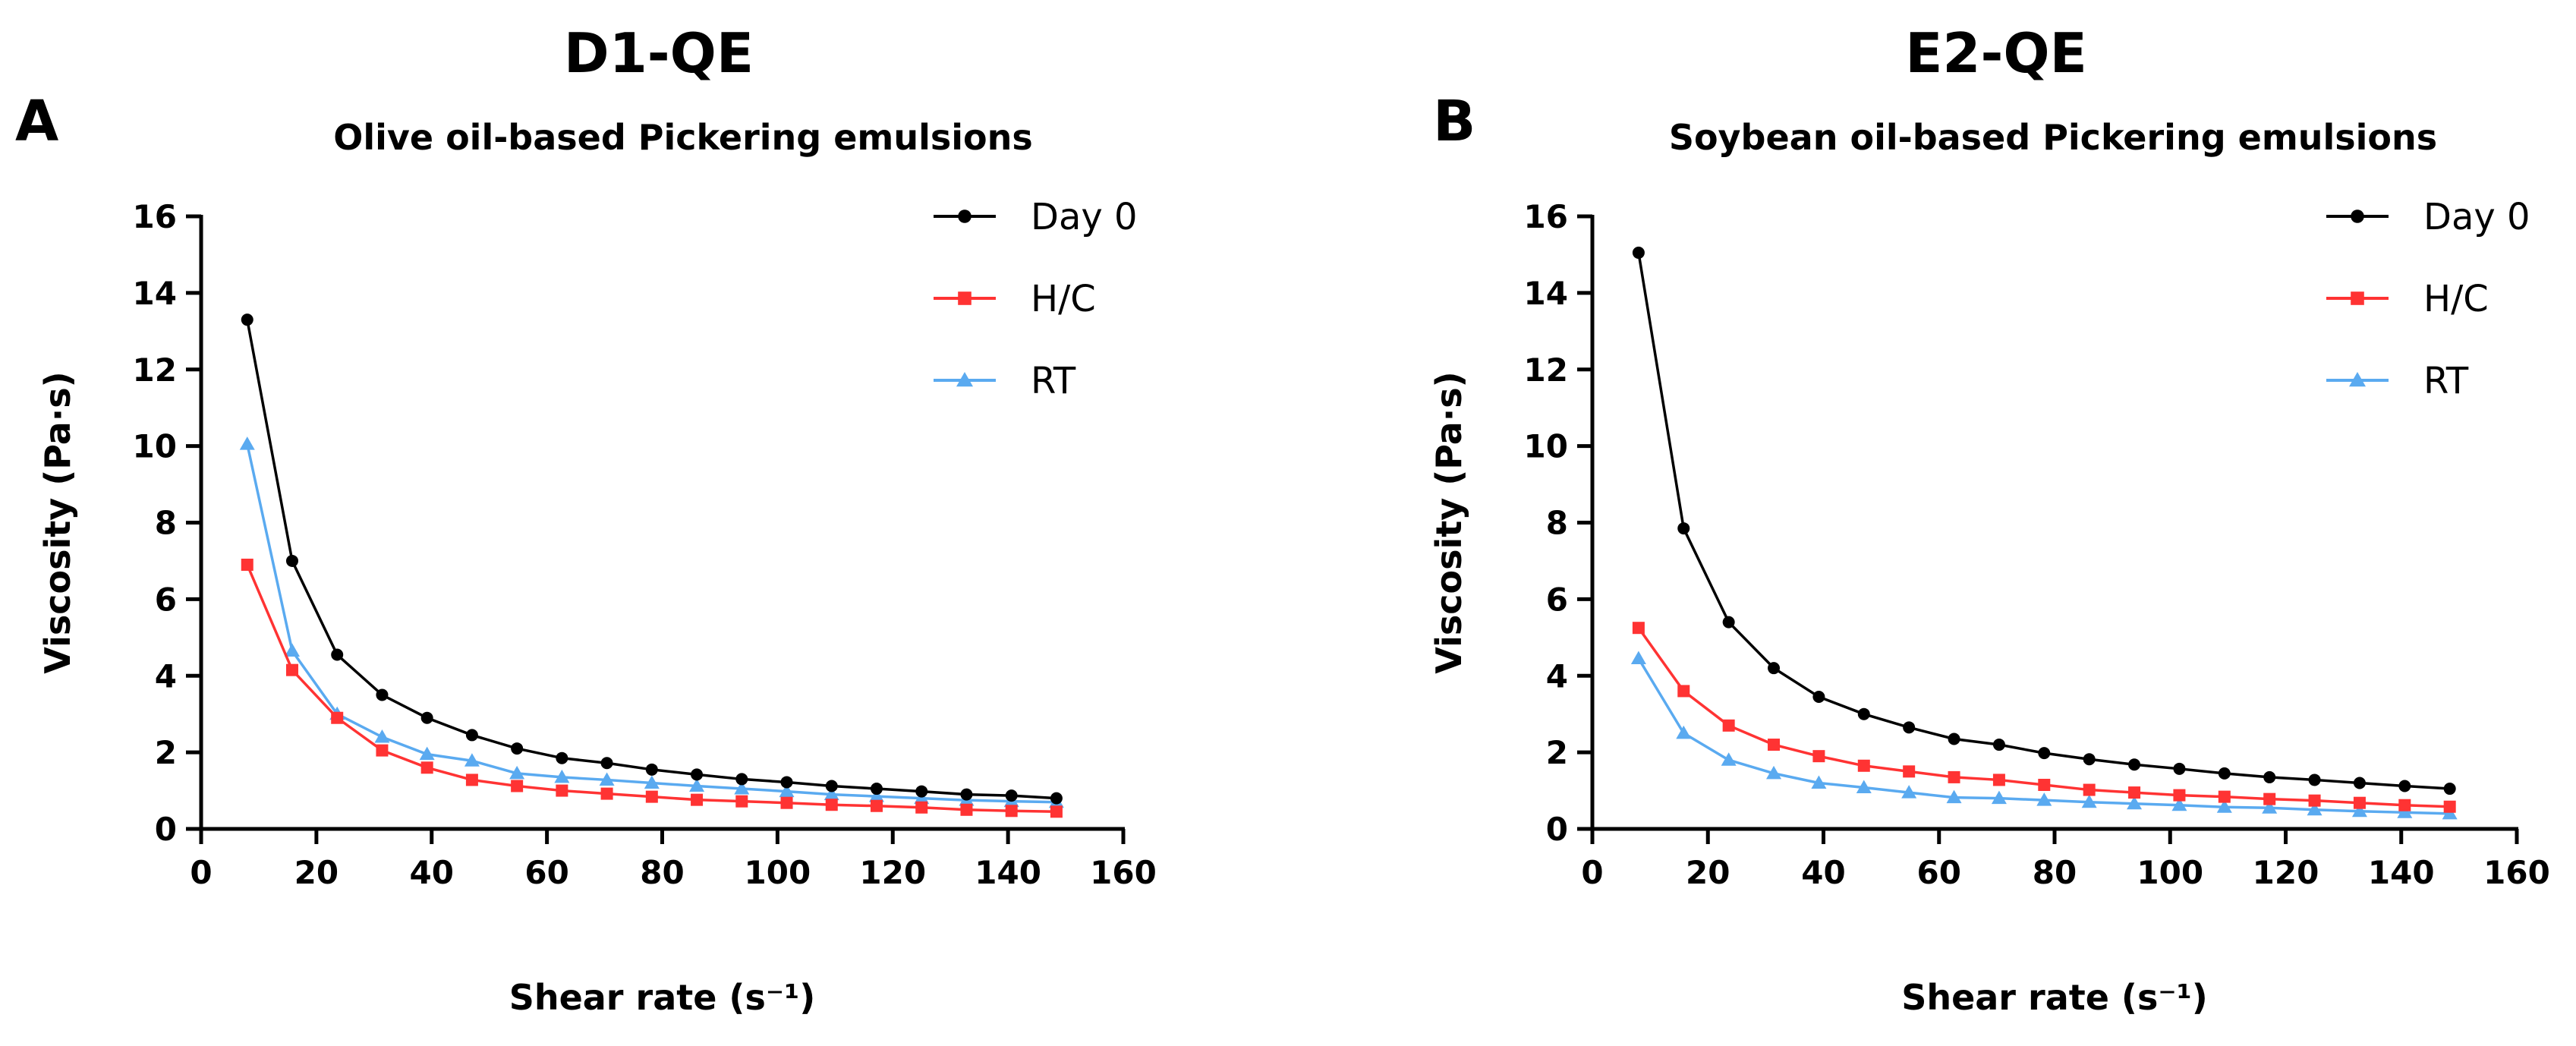  I want to click on legend-item-rt: RT, so click(1005, 381).